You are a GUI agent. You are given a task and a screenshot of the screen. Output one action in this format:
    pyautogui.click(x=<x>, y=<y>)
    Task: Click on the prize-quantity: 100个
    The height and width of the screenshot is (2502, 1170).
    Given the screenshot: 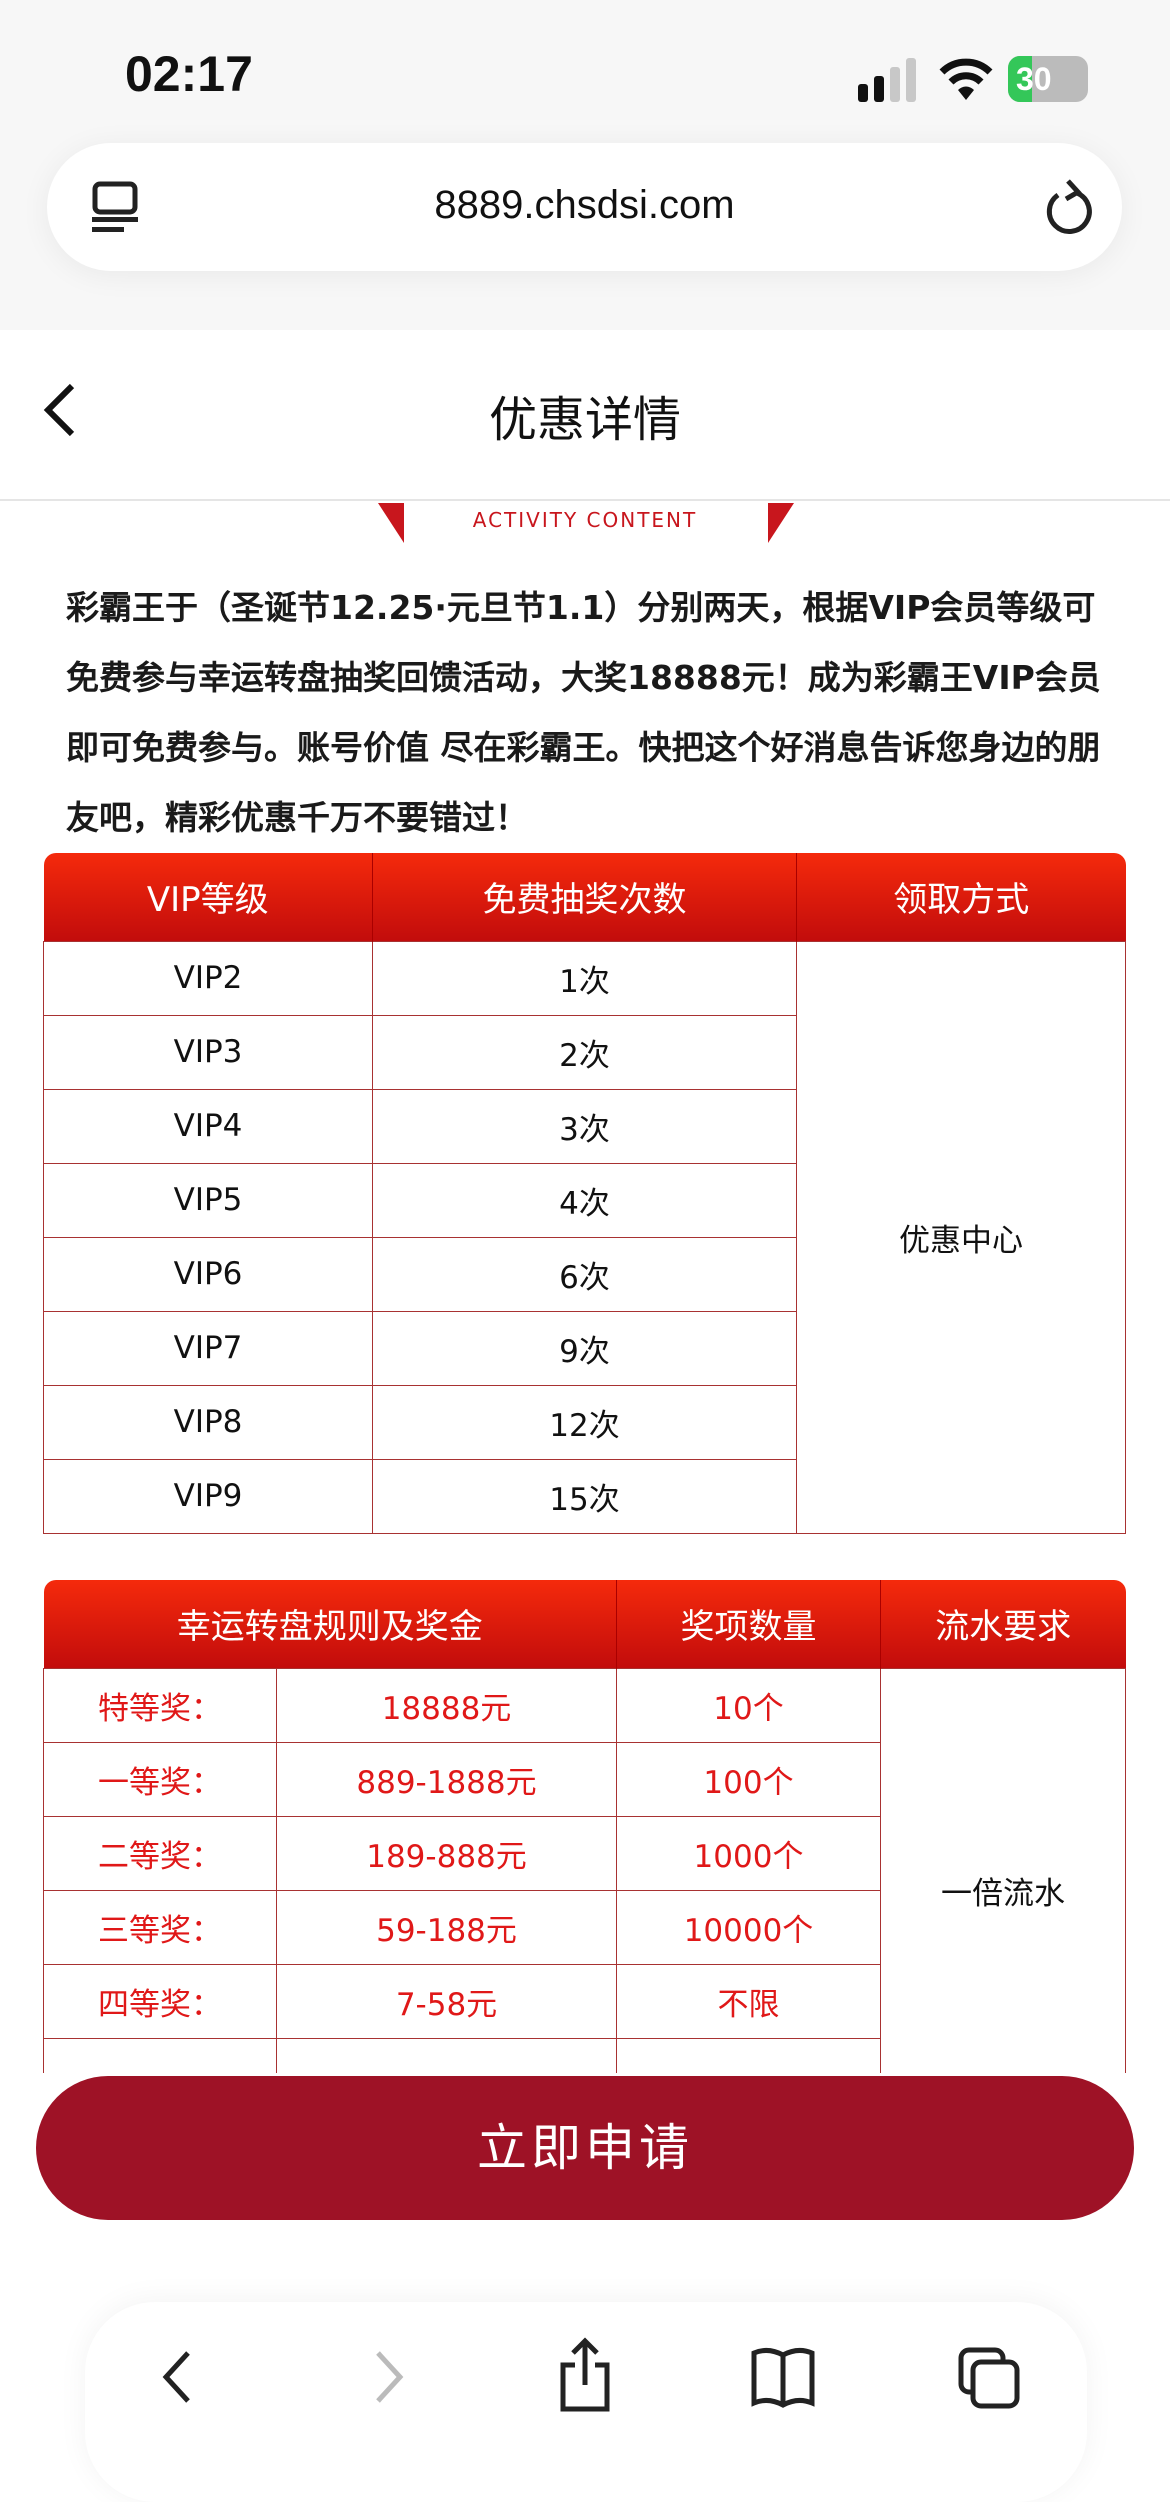 What is the action you would take?
    pyautogui.click(x=748, y=1779)
    